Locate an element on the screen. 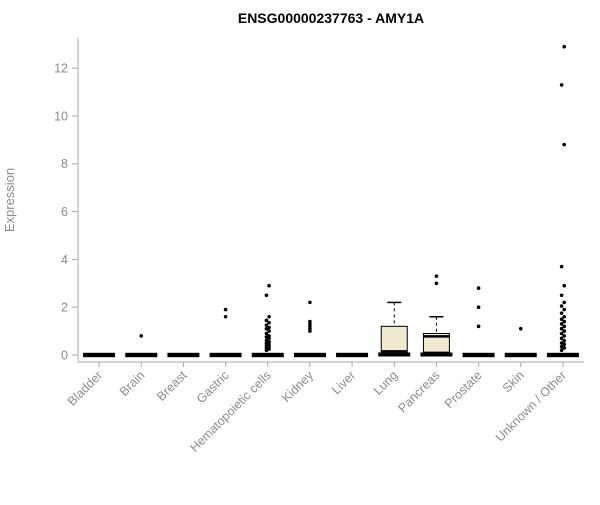 The height and width of the screenshot is (505, 600). y-tick-label: 2 is located at coordinates (64, 308).